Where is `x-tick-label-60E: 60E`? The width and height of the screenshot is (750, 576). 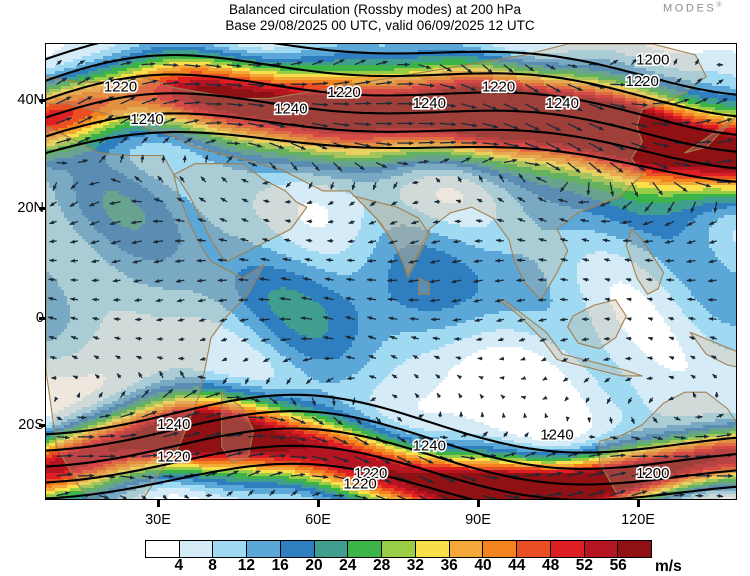
x-tick-label-60E: 60E is located at coordinates (318, 520).